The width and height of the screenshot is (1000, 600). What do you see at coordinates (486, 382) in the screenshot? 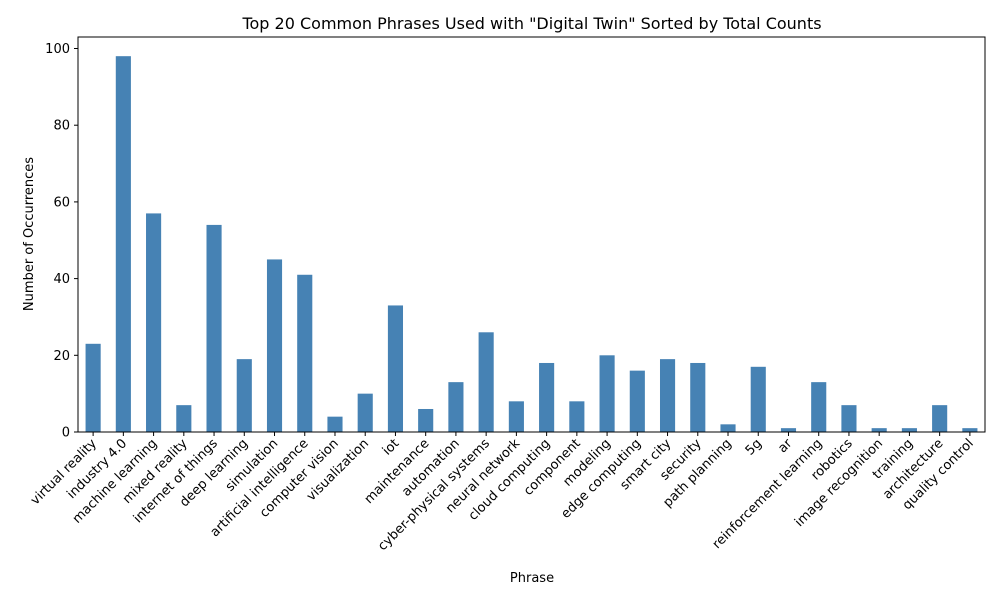
I see `bar-cyber-physical-systems` at bounding box center [486, 382].